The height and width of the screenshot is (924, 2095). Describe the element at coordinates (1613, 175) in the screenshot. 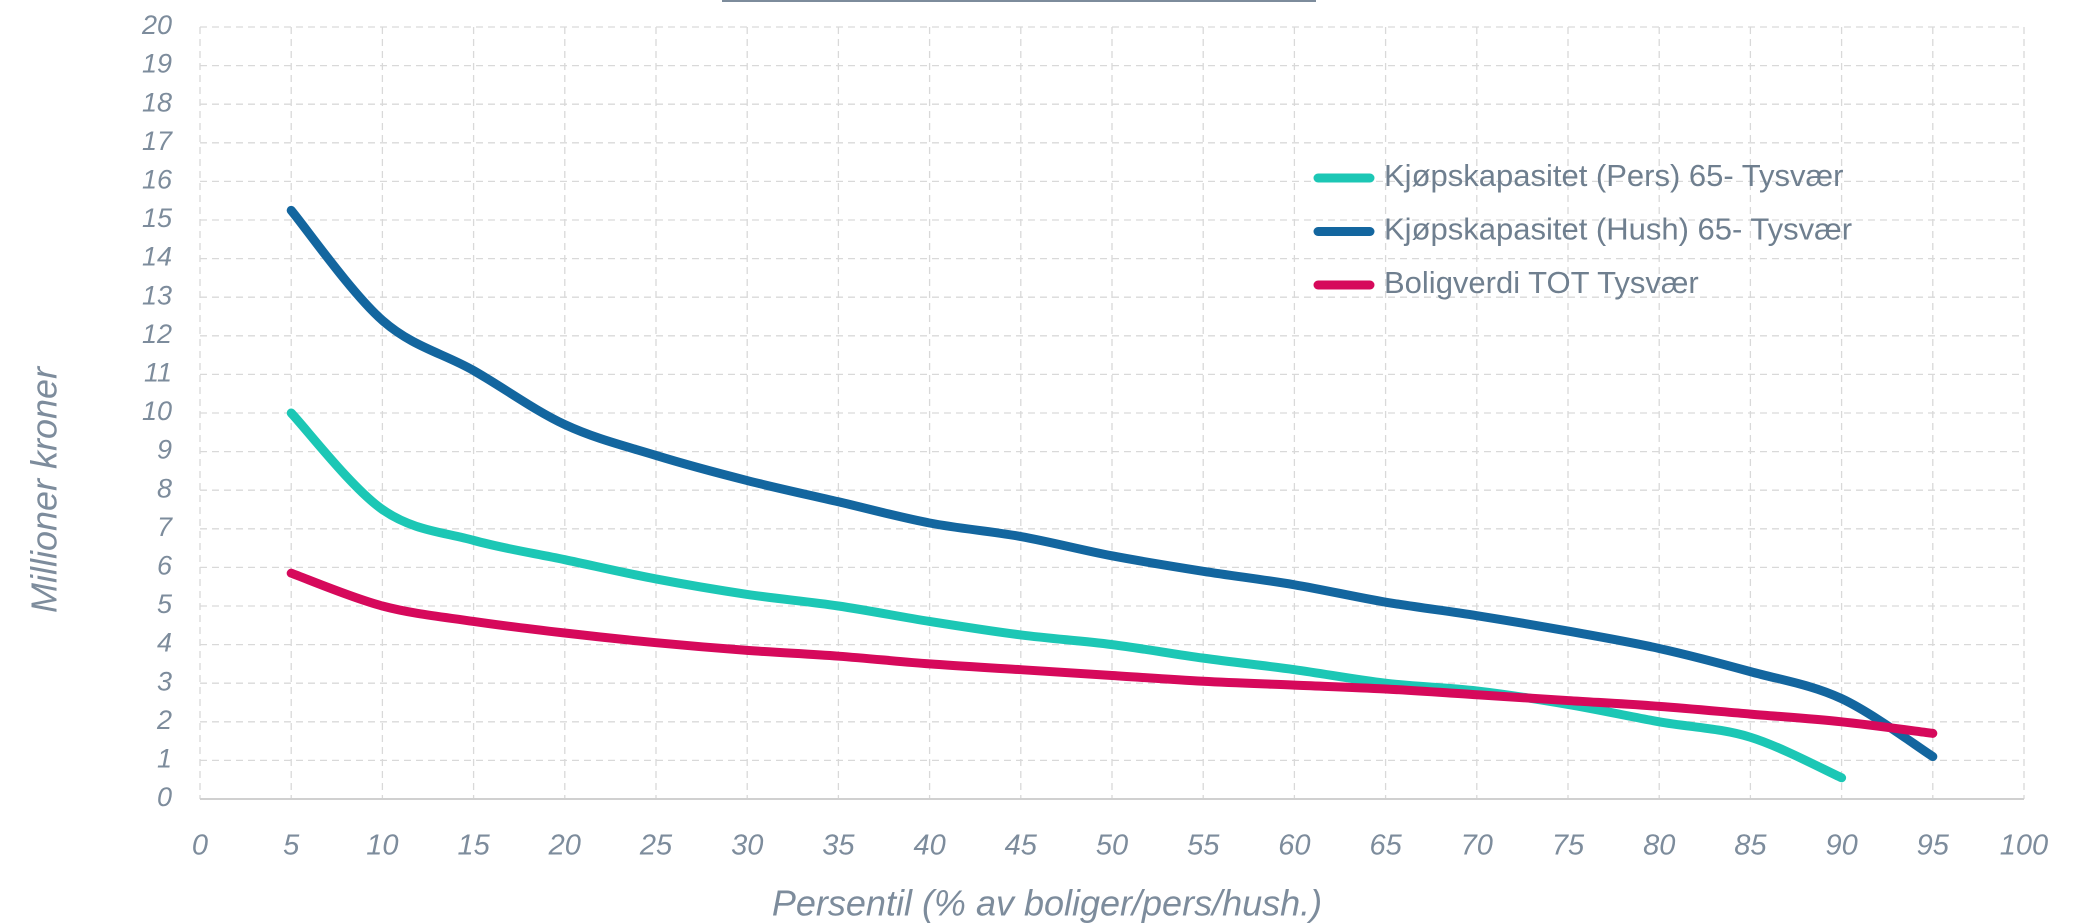

I see `legend-label: Kjøpskapasitet (Pers) 65- Tysvær` at that location.